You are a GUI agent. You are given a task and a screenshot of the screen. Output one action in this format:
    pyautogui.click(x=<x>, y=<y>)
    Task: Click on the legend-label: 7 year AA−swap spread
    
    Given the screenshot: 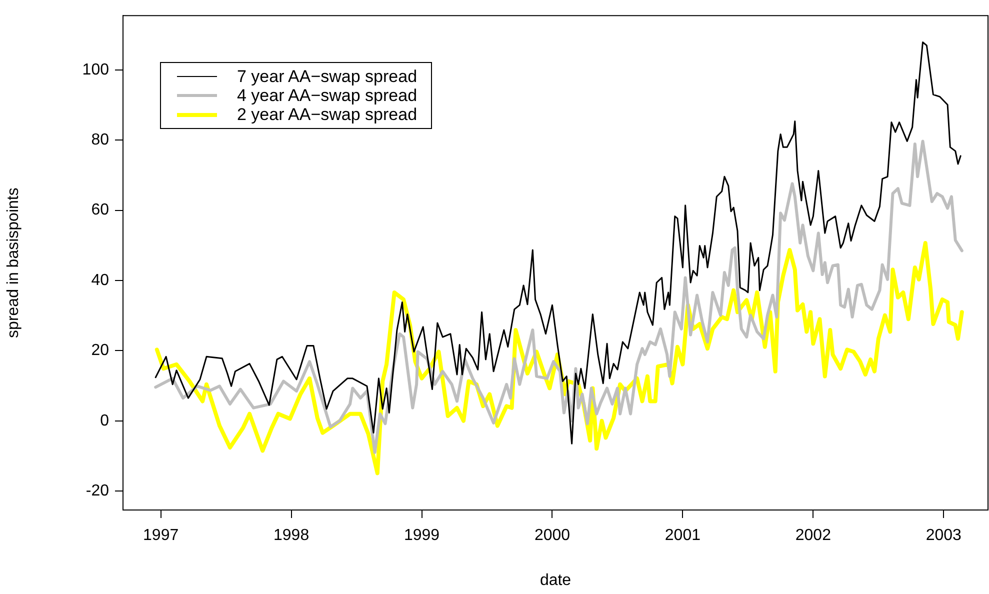 What is the action you would take?
    pyautogui.click(x=327, y=76)
    